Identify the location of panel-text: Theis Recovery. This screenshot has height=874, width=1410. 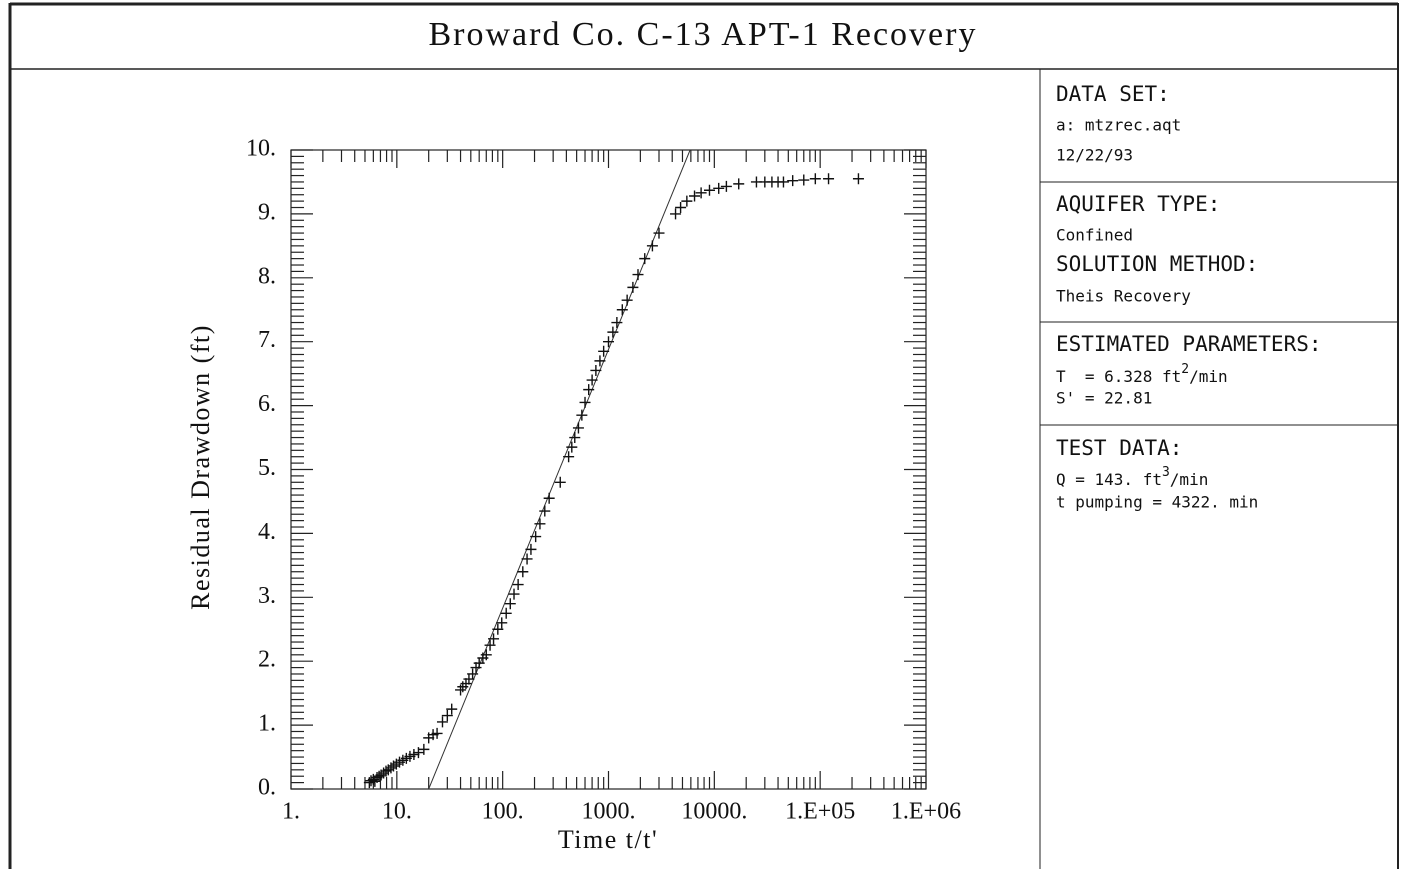
(1123, 296).